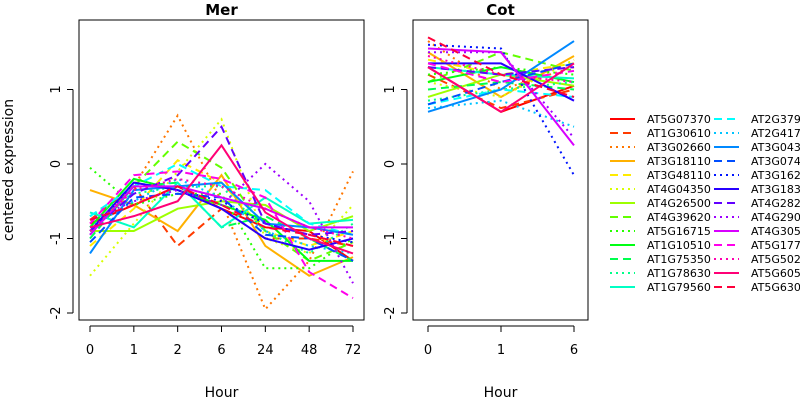 This screenshot has width=800, height=400. I want to click on series-line-AT3G0434, so click(501, 76).